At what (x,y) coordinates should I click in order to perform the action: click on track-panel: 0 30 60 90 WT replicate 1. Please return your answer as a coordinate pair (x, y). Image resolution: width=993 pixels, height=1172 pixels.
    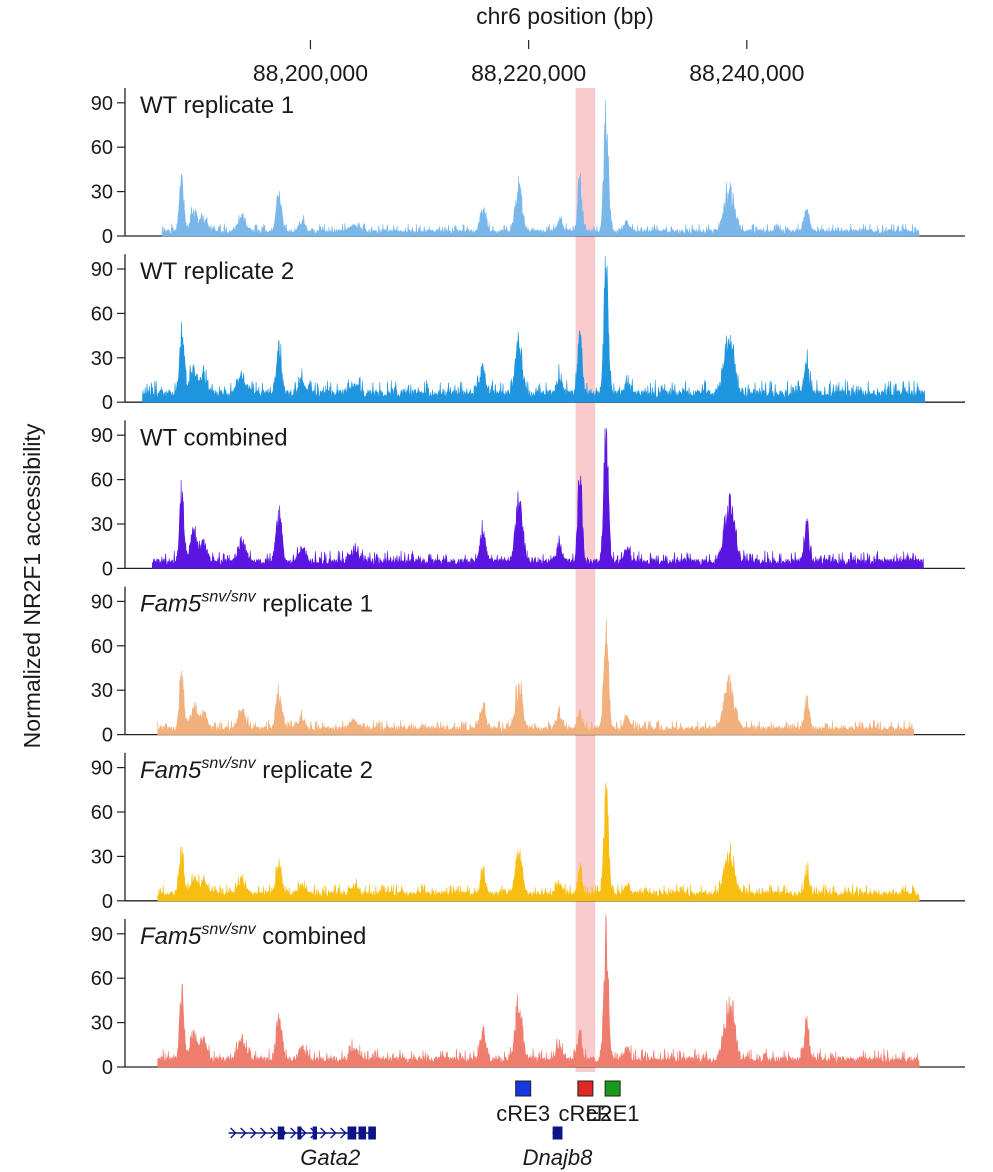
    Looking at the image, I should click on (528, 168).